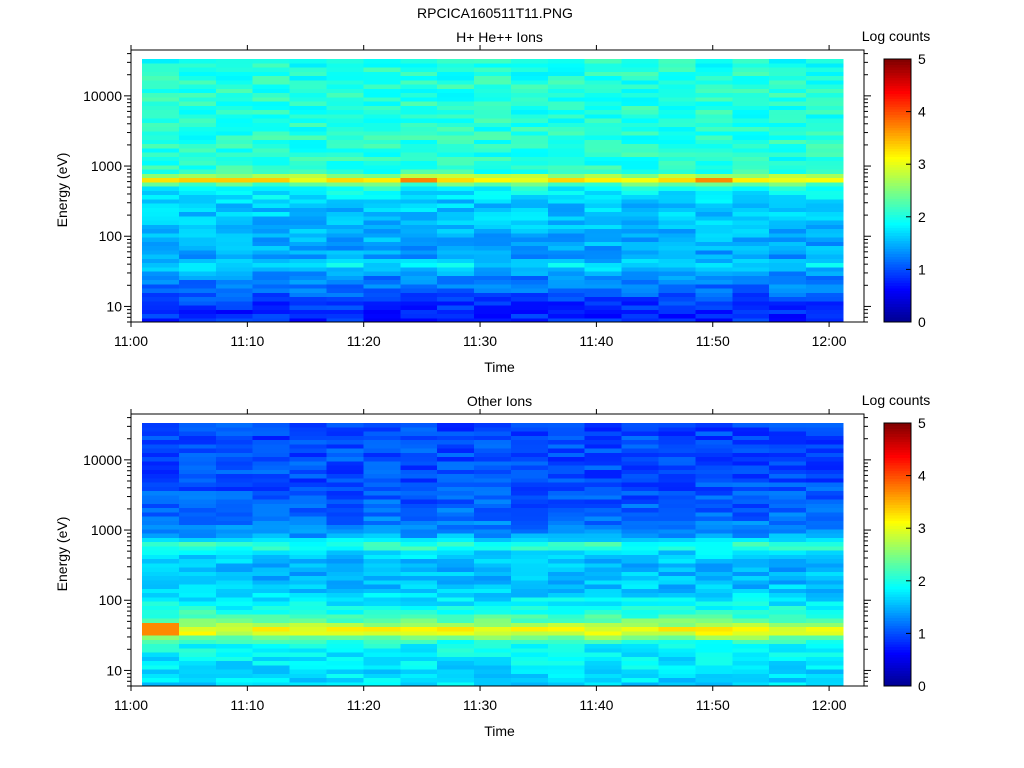 Image resolution: width=1024 pixels, height=768 pixels. I want to click on y-axis-label: Energy (eV), so click(62, 554).